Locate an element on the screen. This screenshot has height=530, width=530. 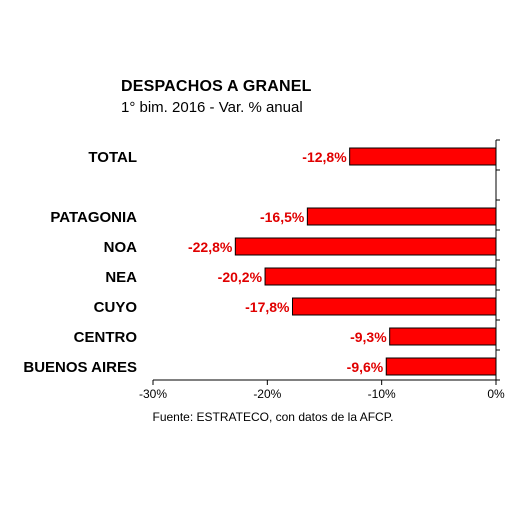
data-label: -17,8% is located at coordinates (267, 307).